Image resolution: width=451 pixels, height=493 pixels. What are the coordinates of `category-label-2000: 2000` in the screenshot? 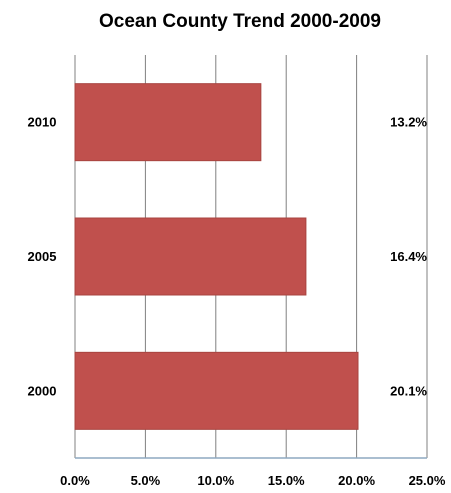 It's located at (42, 390).